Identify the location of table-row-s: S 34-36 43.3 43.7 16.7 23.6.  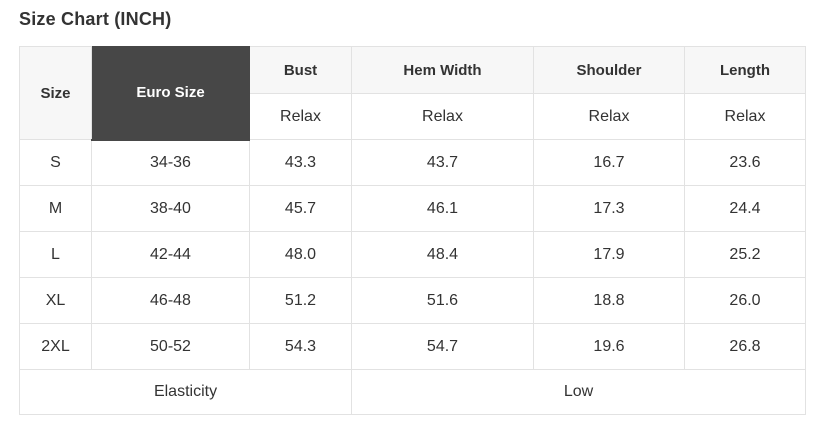
(412, 162).